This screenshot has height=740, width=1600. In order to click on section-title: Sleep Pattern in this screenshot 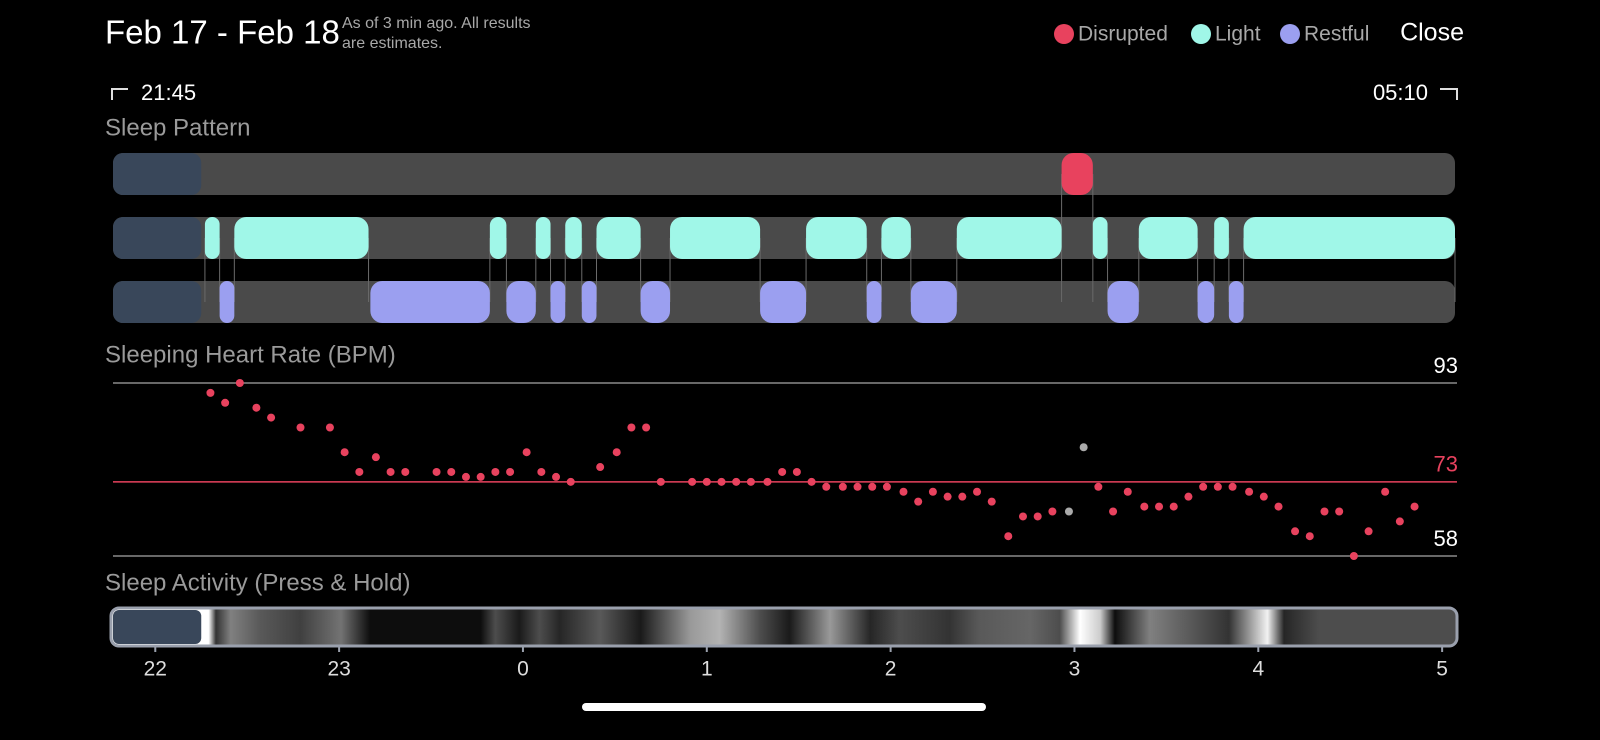, I will do `click(177, 127)`.